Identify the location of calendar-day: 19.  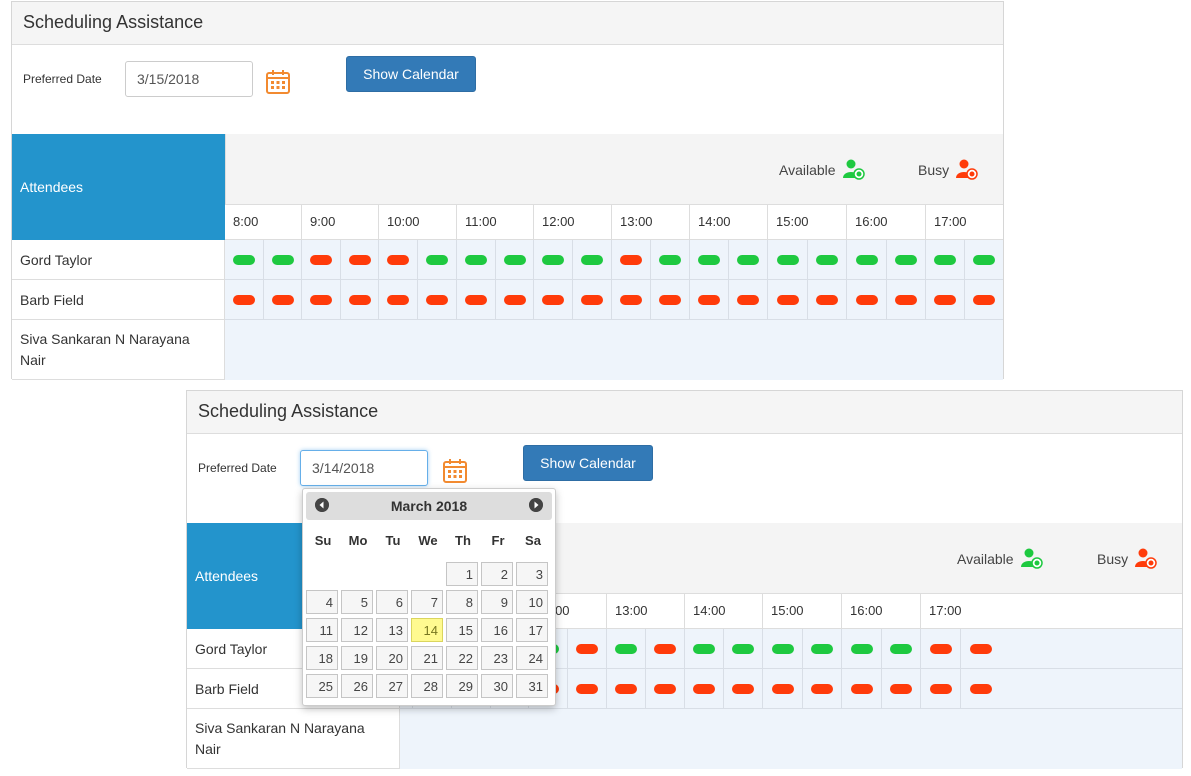
(357, 658).